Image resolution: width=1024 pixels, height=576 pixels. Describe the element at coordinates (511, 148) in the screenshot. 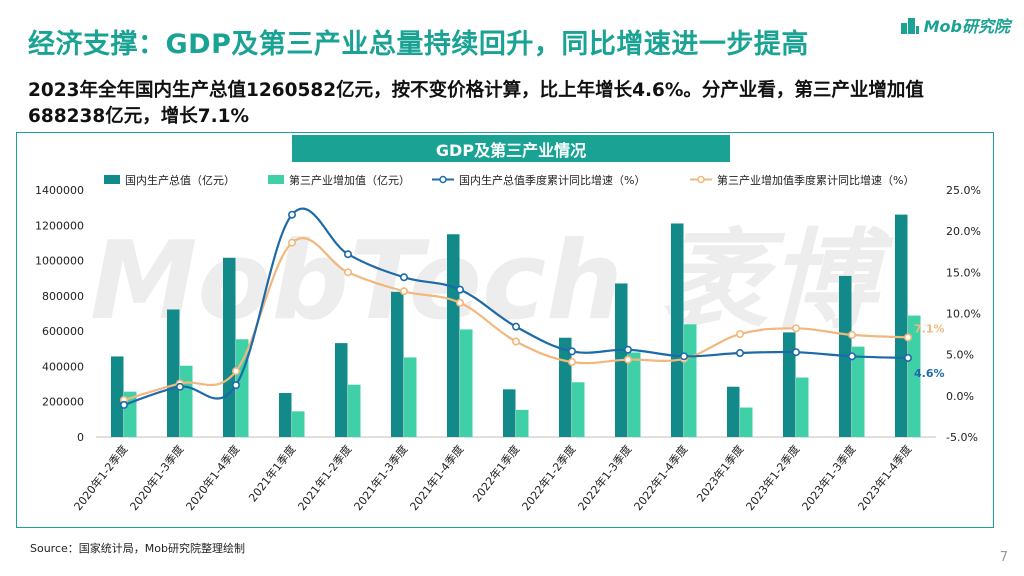

I see `chart-title: GDP及第三产业情况` at that location.